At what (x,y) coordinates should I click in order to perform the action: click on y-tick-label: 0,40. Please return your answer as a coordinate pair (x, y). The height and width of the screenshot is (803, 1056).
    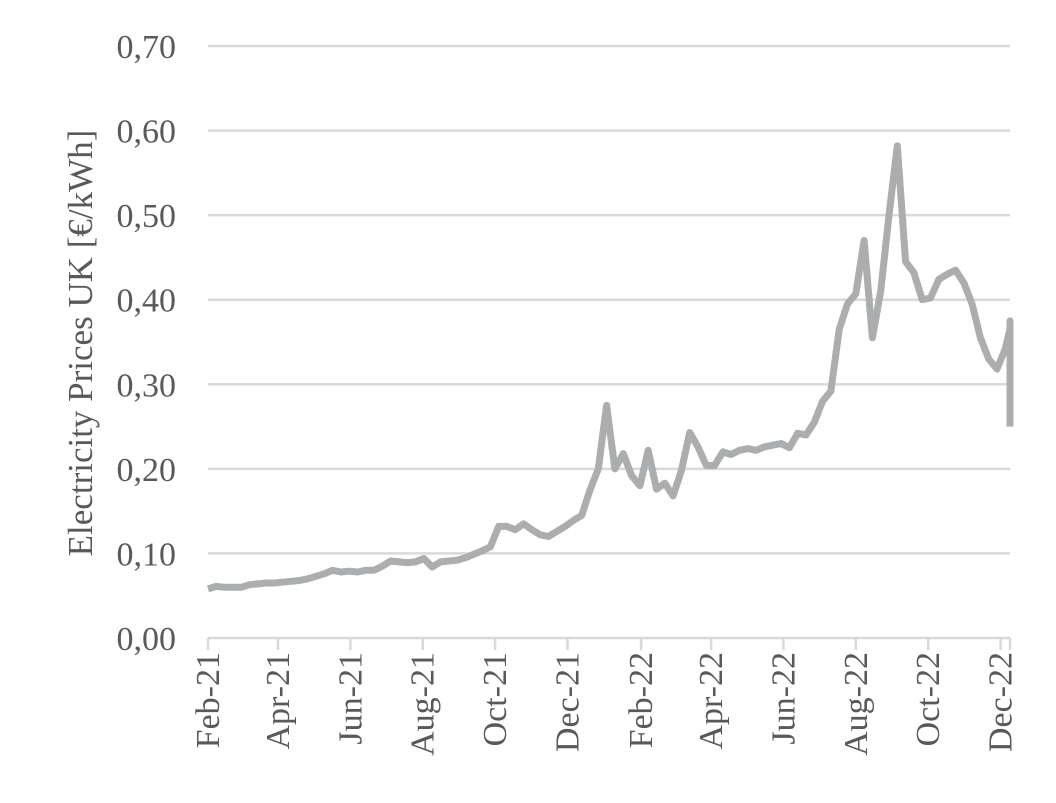
    Looking at the image, I should click on (147, 301).